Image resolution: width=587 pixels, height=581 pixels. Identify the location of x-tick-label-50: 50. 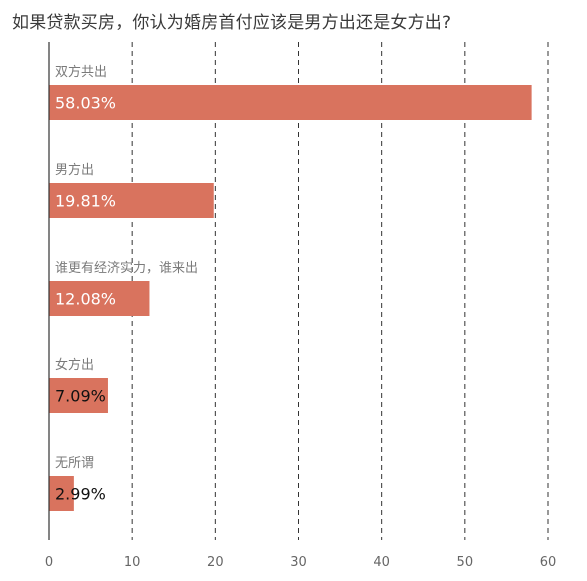
(465, 562).